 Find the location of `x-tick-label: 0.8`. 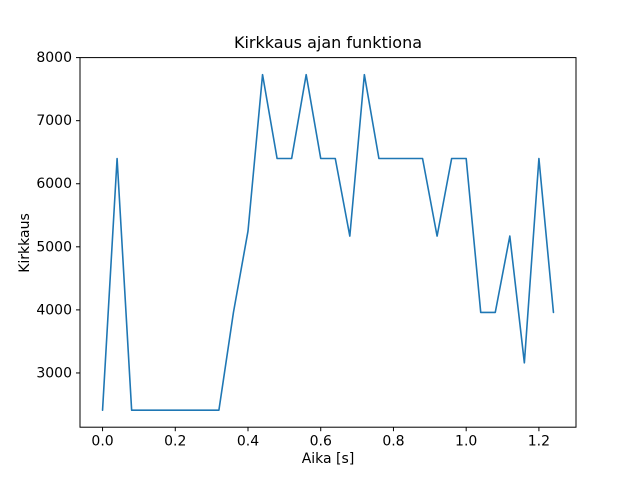

x-tick-label: 0.8 is located at coordinates (393, 442).